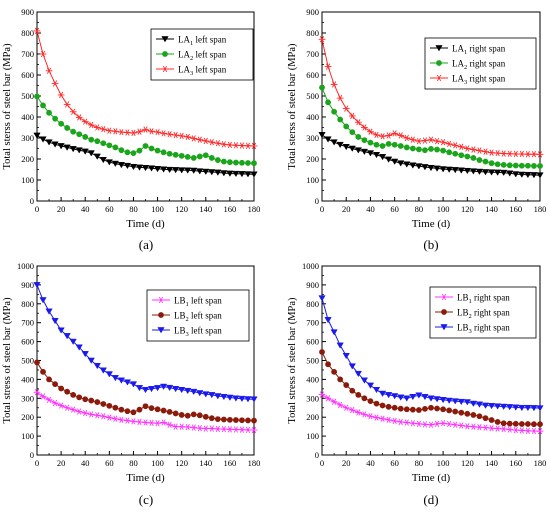 Image resolution: width=550 pixels, height=514 pixels. I want to click on x-tick-label: 60, so click(394, 463).